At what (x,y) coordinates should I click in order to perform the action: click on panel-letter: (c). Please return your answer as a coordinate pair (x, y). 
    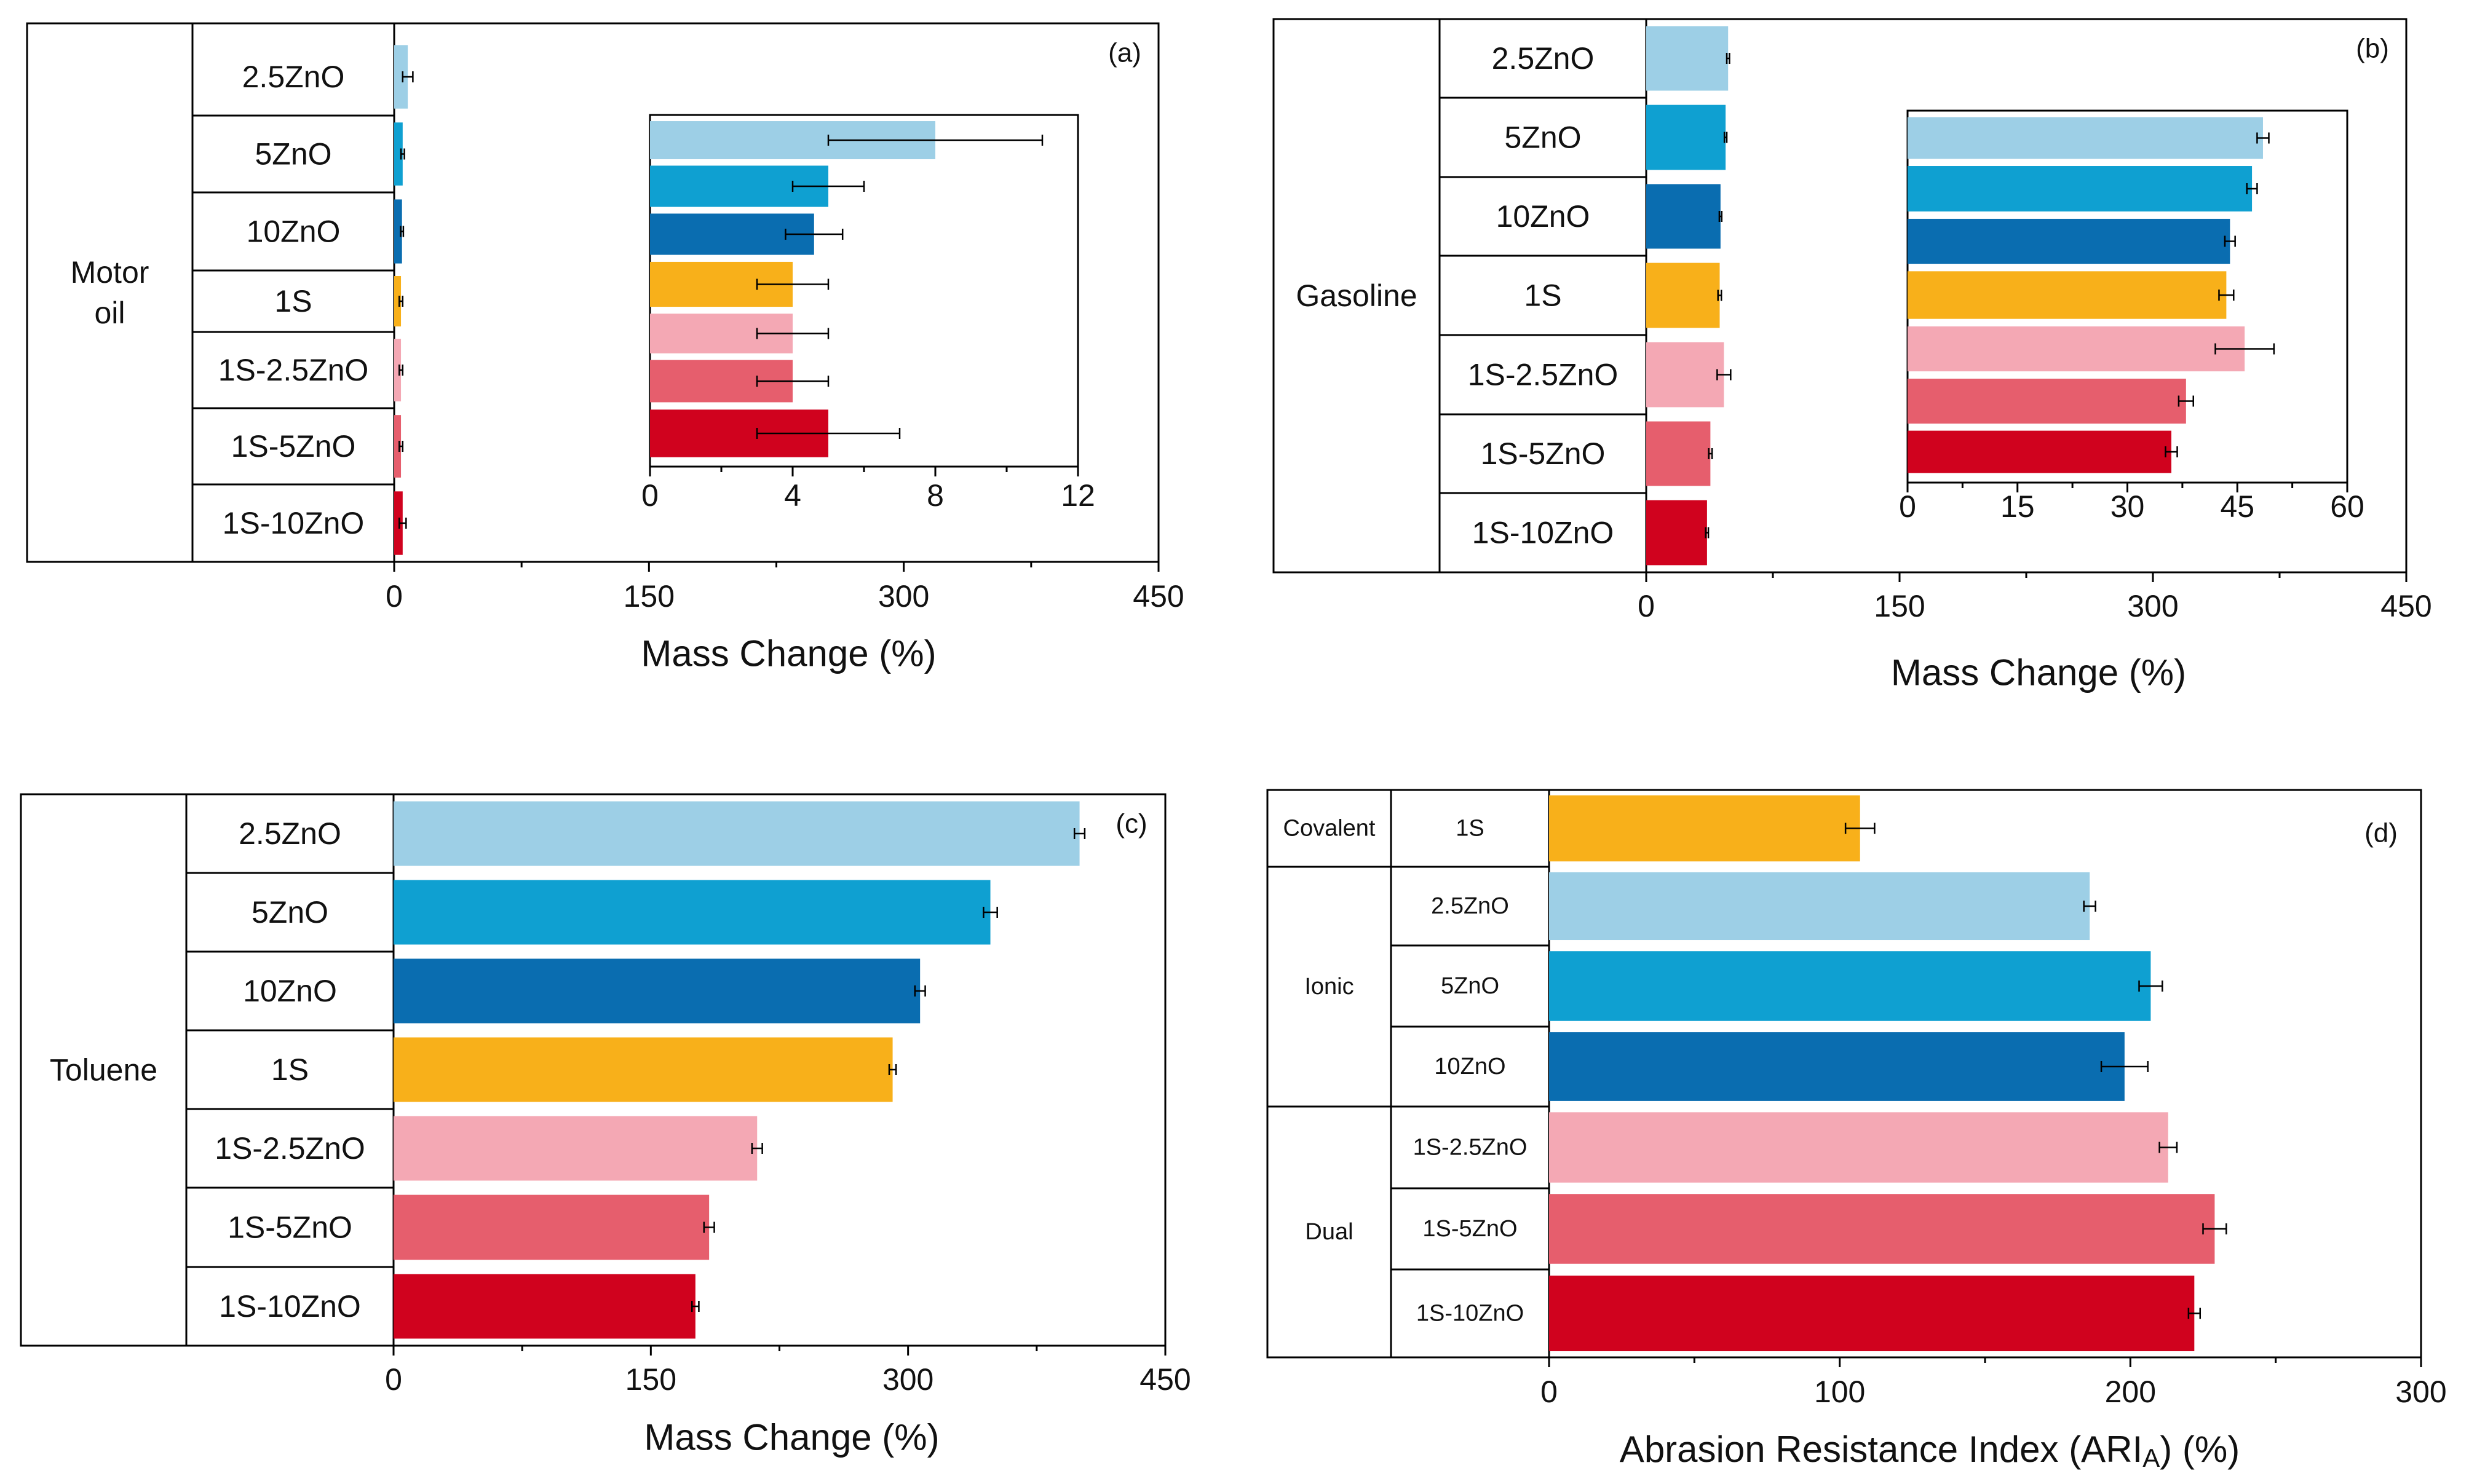
    Looking at the image, I should click on (1131, 824).